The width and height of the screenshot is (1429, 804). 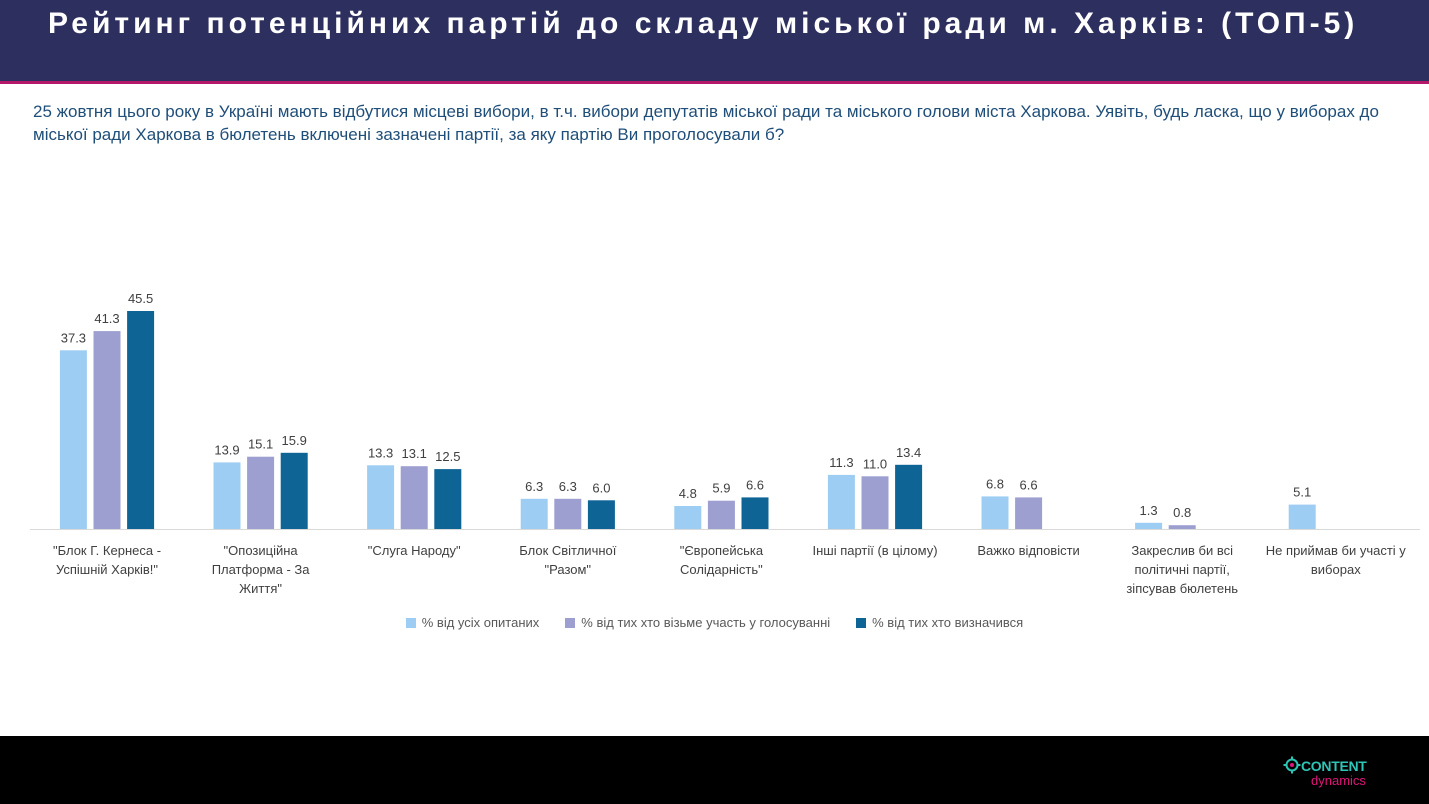 What do you see at coordinates (73, 337) in the screenshot?
I see `data-label: 37.3` at bounding box center [73, 337].